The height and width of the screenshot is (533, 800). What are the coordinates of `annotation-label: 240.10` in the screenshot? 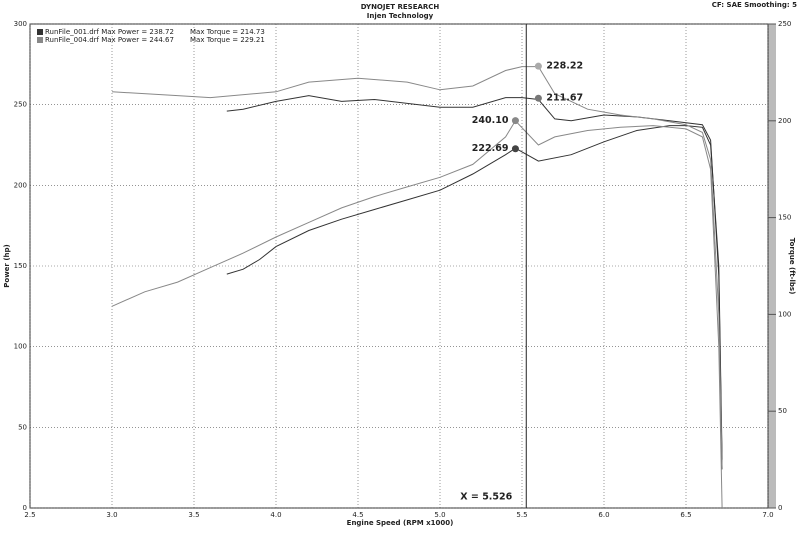 It's located at (490, 120).